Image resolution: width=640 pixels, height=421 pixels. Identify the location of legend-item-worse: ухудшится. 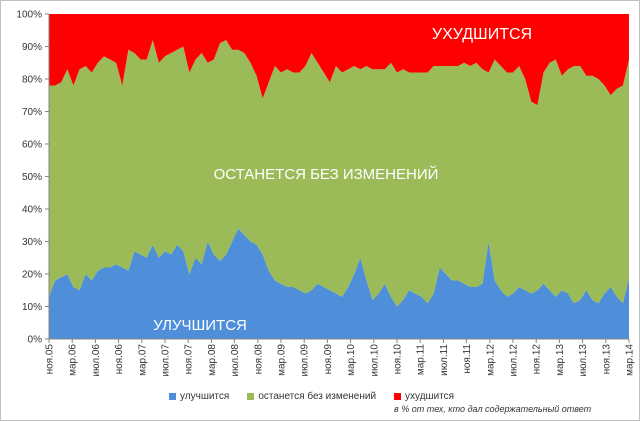
(424, 396).